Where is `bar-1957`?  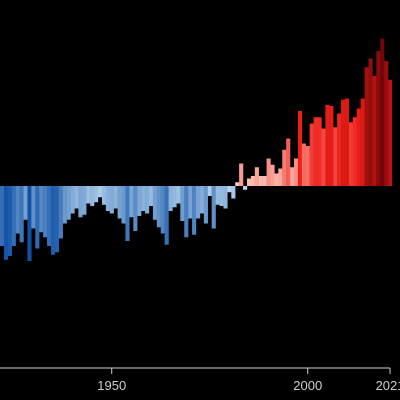
bar-1957 is located at coordinates (139, 201).